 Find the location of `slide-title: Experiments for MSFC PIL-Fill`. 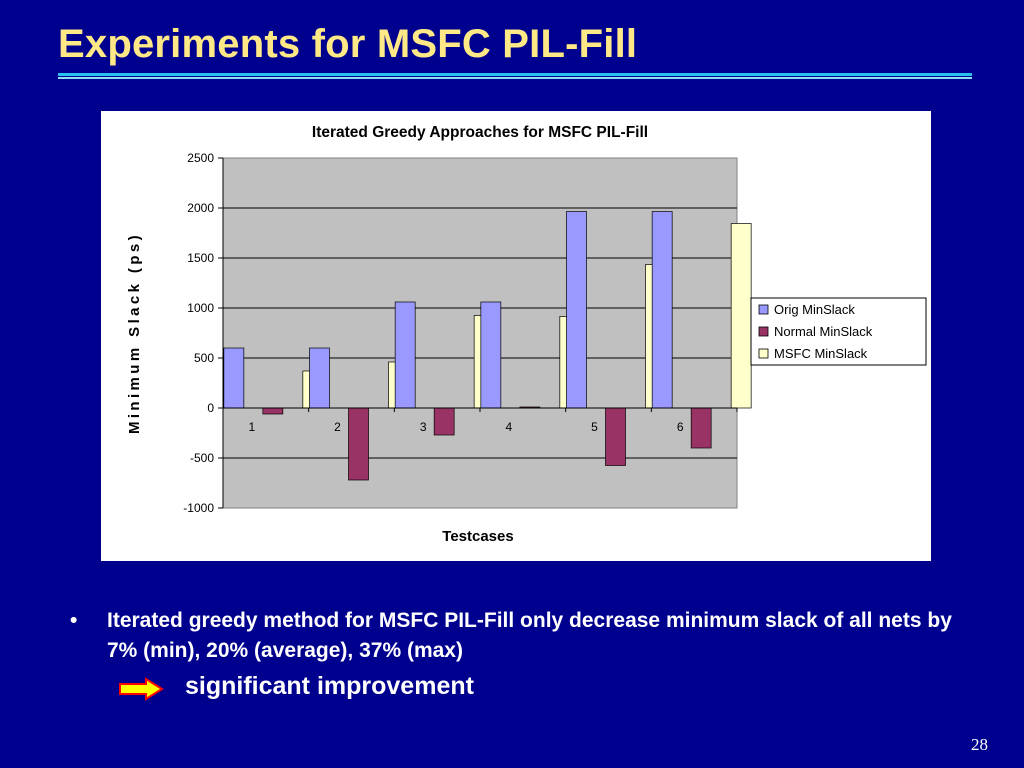

slide-title: Experiments for MSFC PIL-Fill is located at coordinates (348, 44).